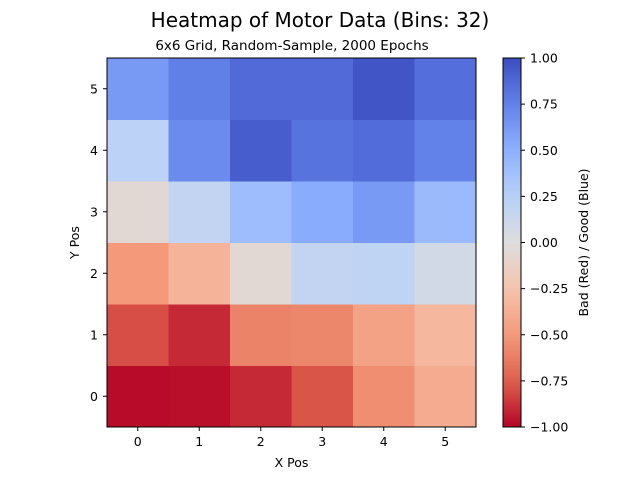 The image size is (640, 480). I want to click on chart-subtitle: 6x6 Grid, Random-Sample, 2000 Epochs, so click(291, 46).